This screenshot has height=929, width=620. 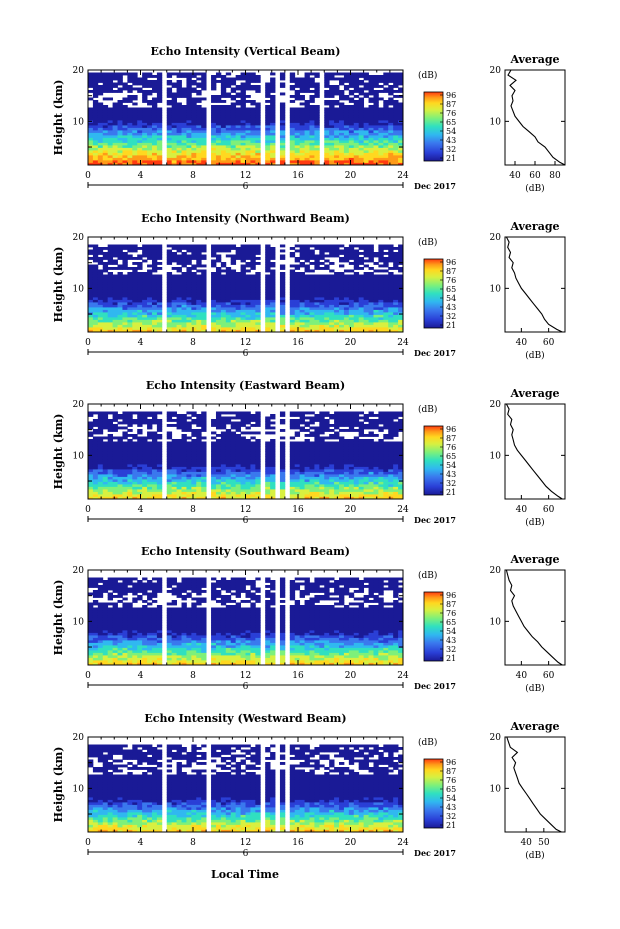 I want to click on colorbar, so click(x=433, y=293).